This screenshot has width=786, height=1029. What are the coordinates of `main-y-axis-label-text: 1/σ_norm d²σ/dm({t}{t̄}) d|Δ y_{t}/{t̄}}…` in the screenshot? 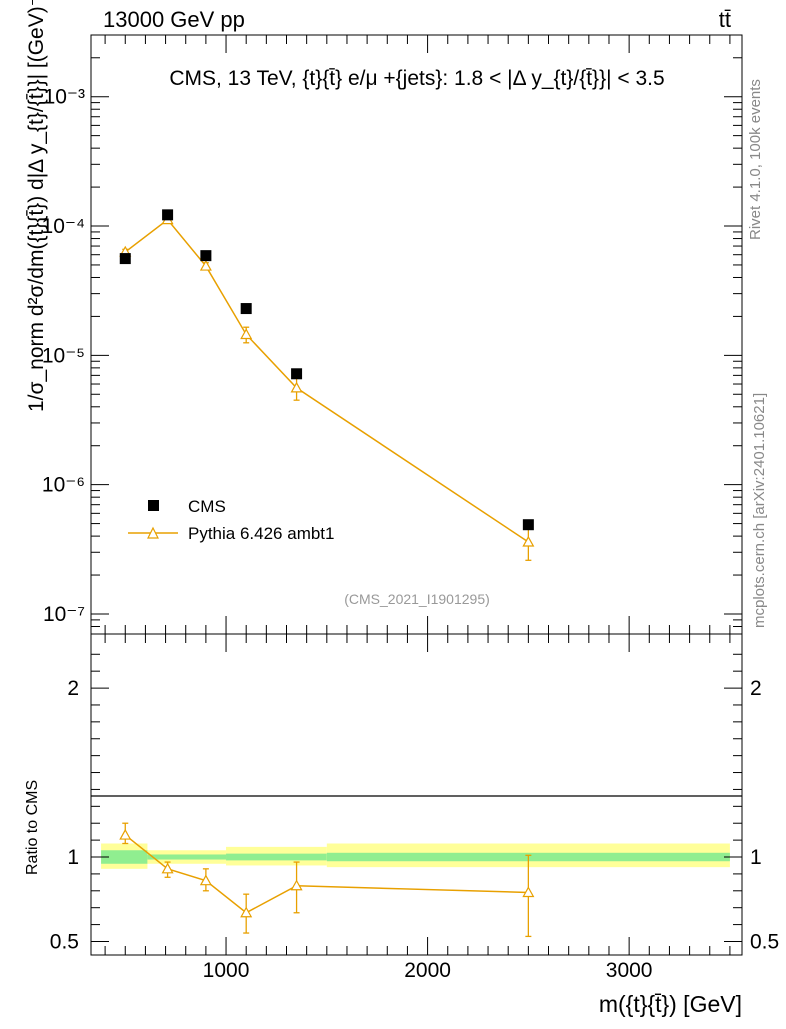 It's located at (36, 206).